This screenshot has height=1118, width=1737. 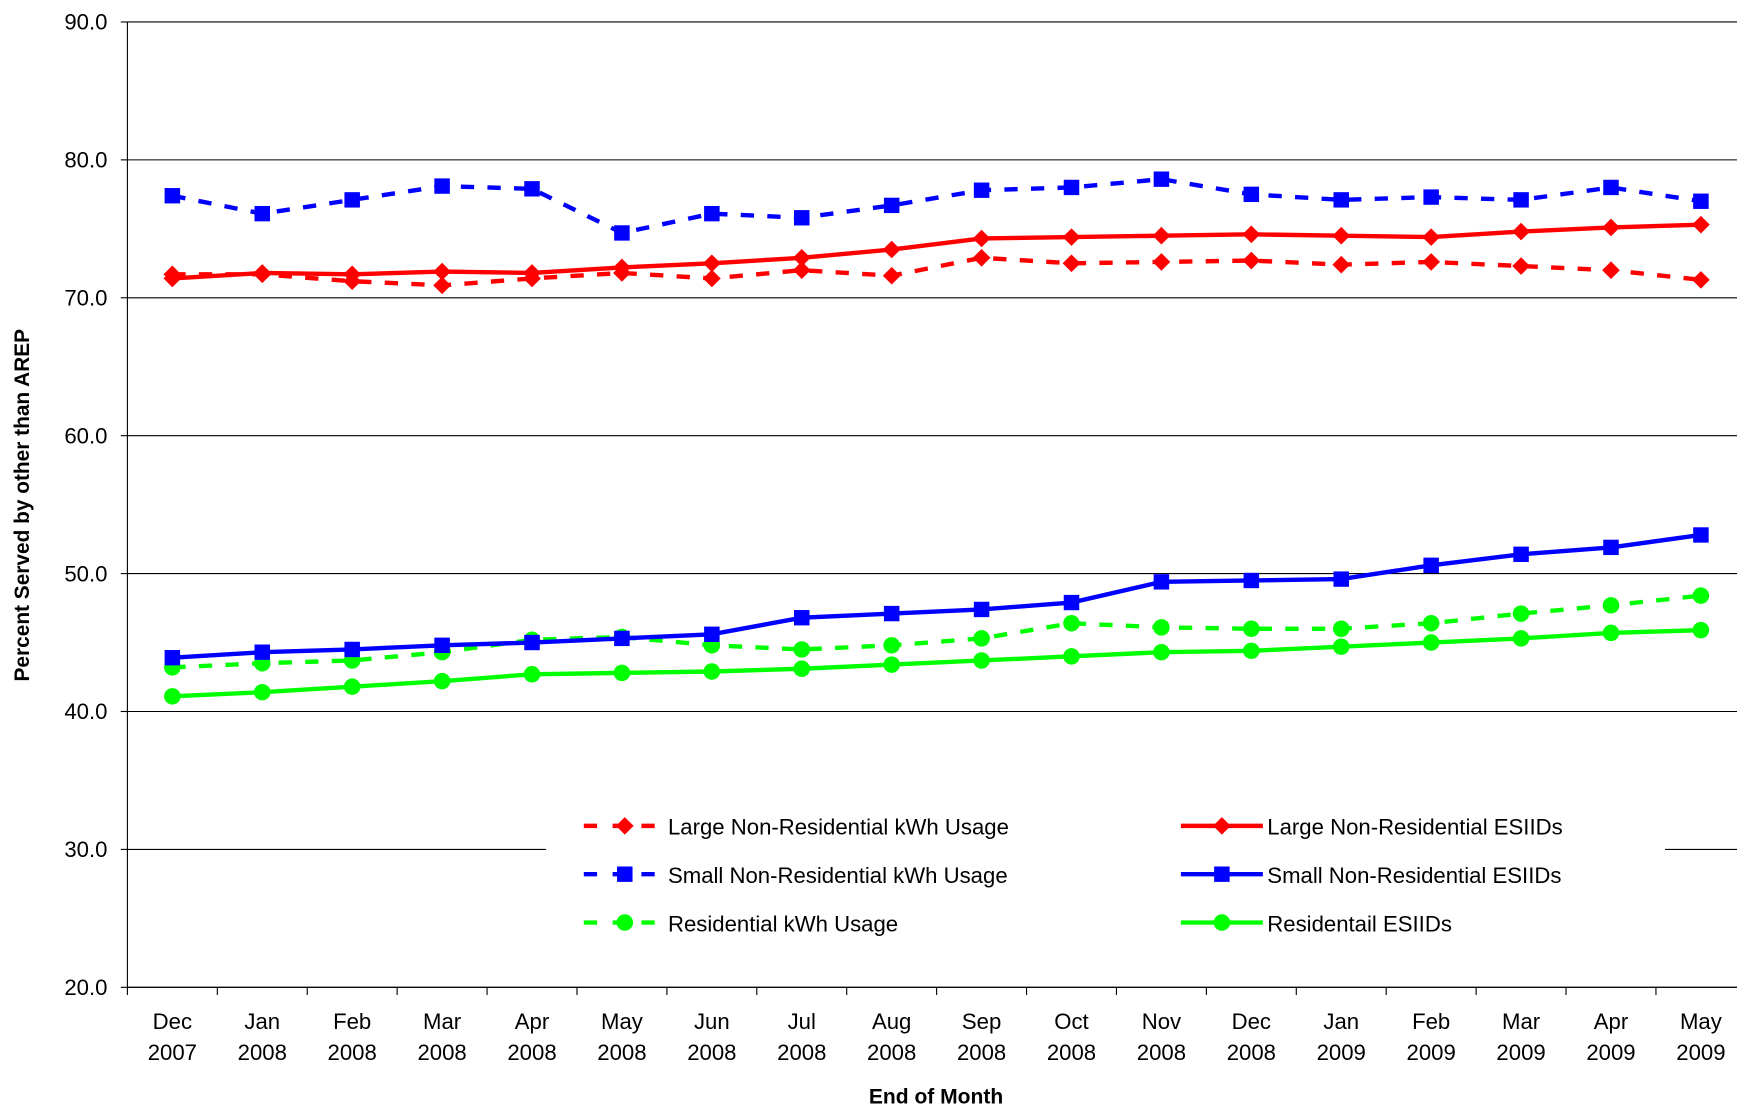 What do you see at coordinates (1431, 1037) in the screenshot?
I see `x-tick-label: Feb 2009` at bounding box center [1431, 1037].